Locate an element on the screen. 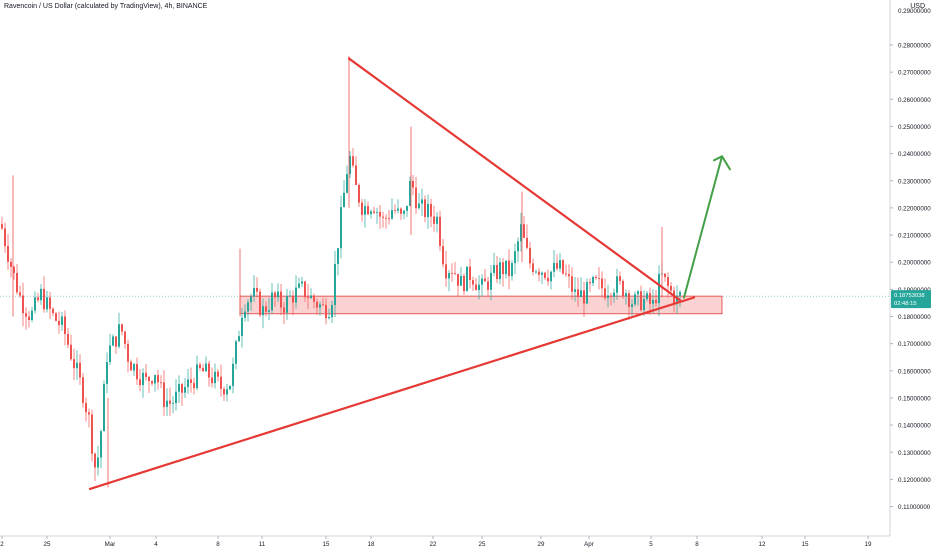 The height and width of the screenshot is (555, 932). x-tick-label: Mar is located at coordinates (110, 544).